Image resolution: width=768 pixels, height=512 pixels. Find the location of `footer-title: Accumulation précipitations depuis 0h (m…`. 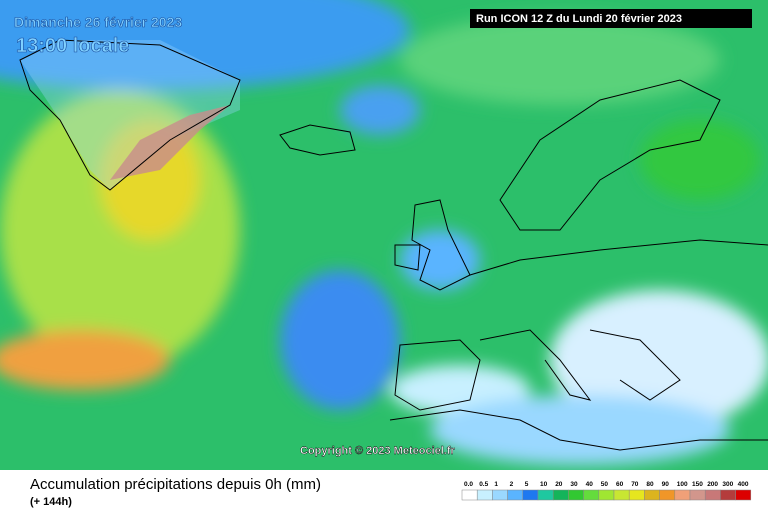

footer-title: Accumulation précipitations depuis 0h (m… is located at coordinates (175, 484).